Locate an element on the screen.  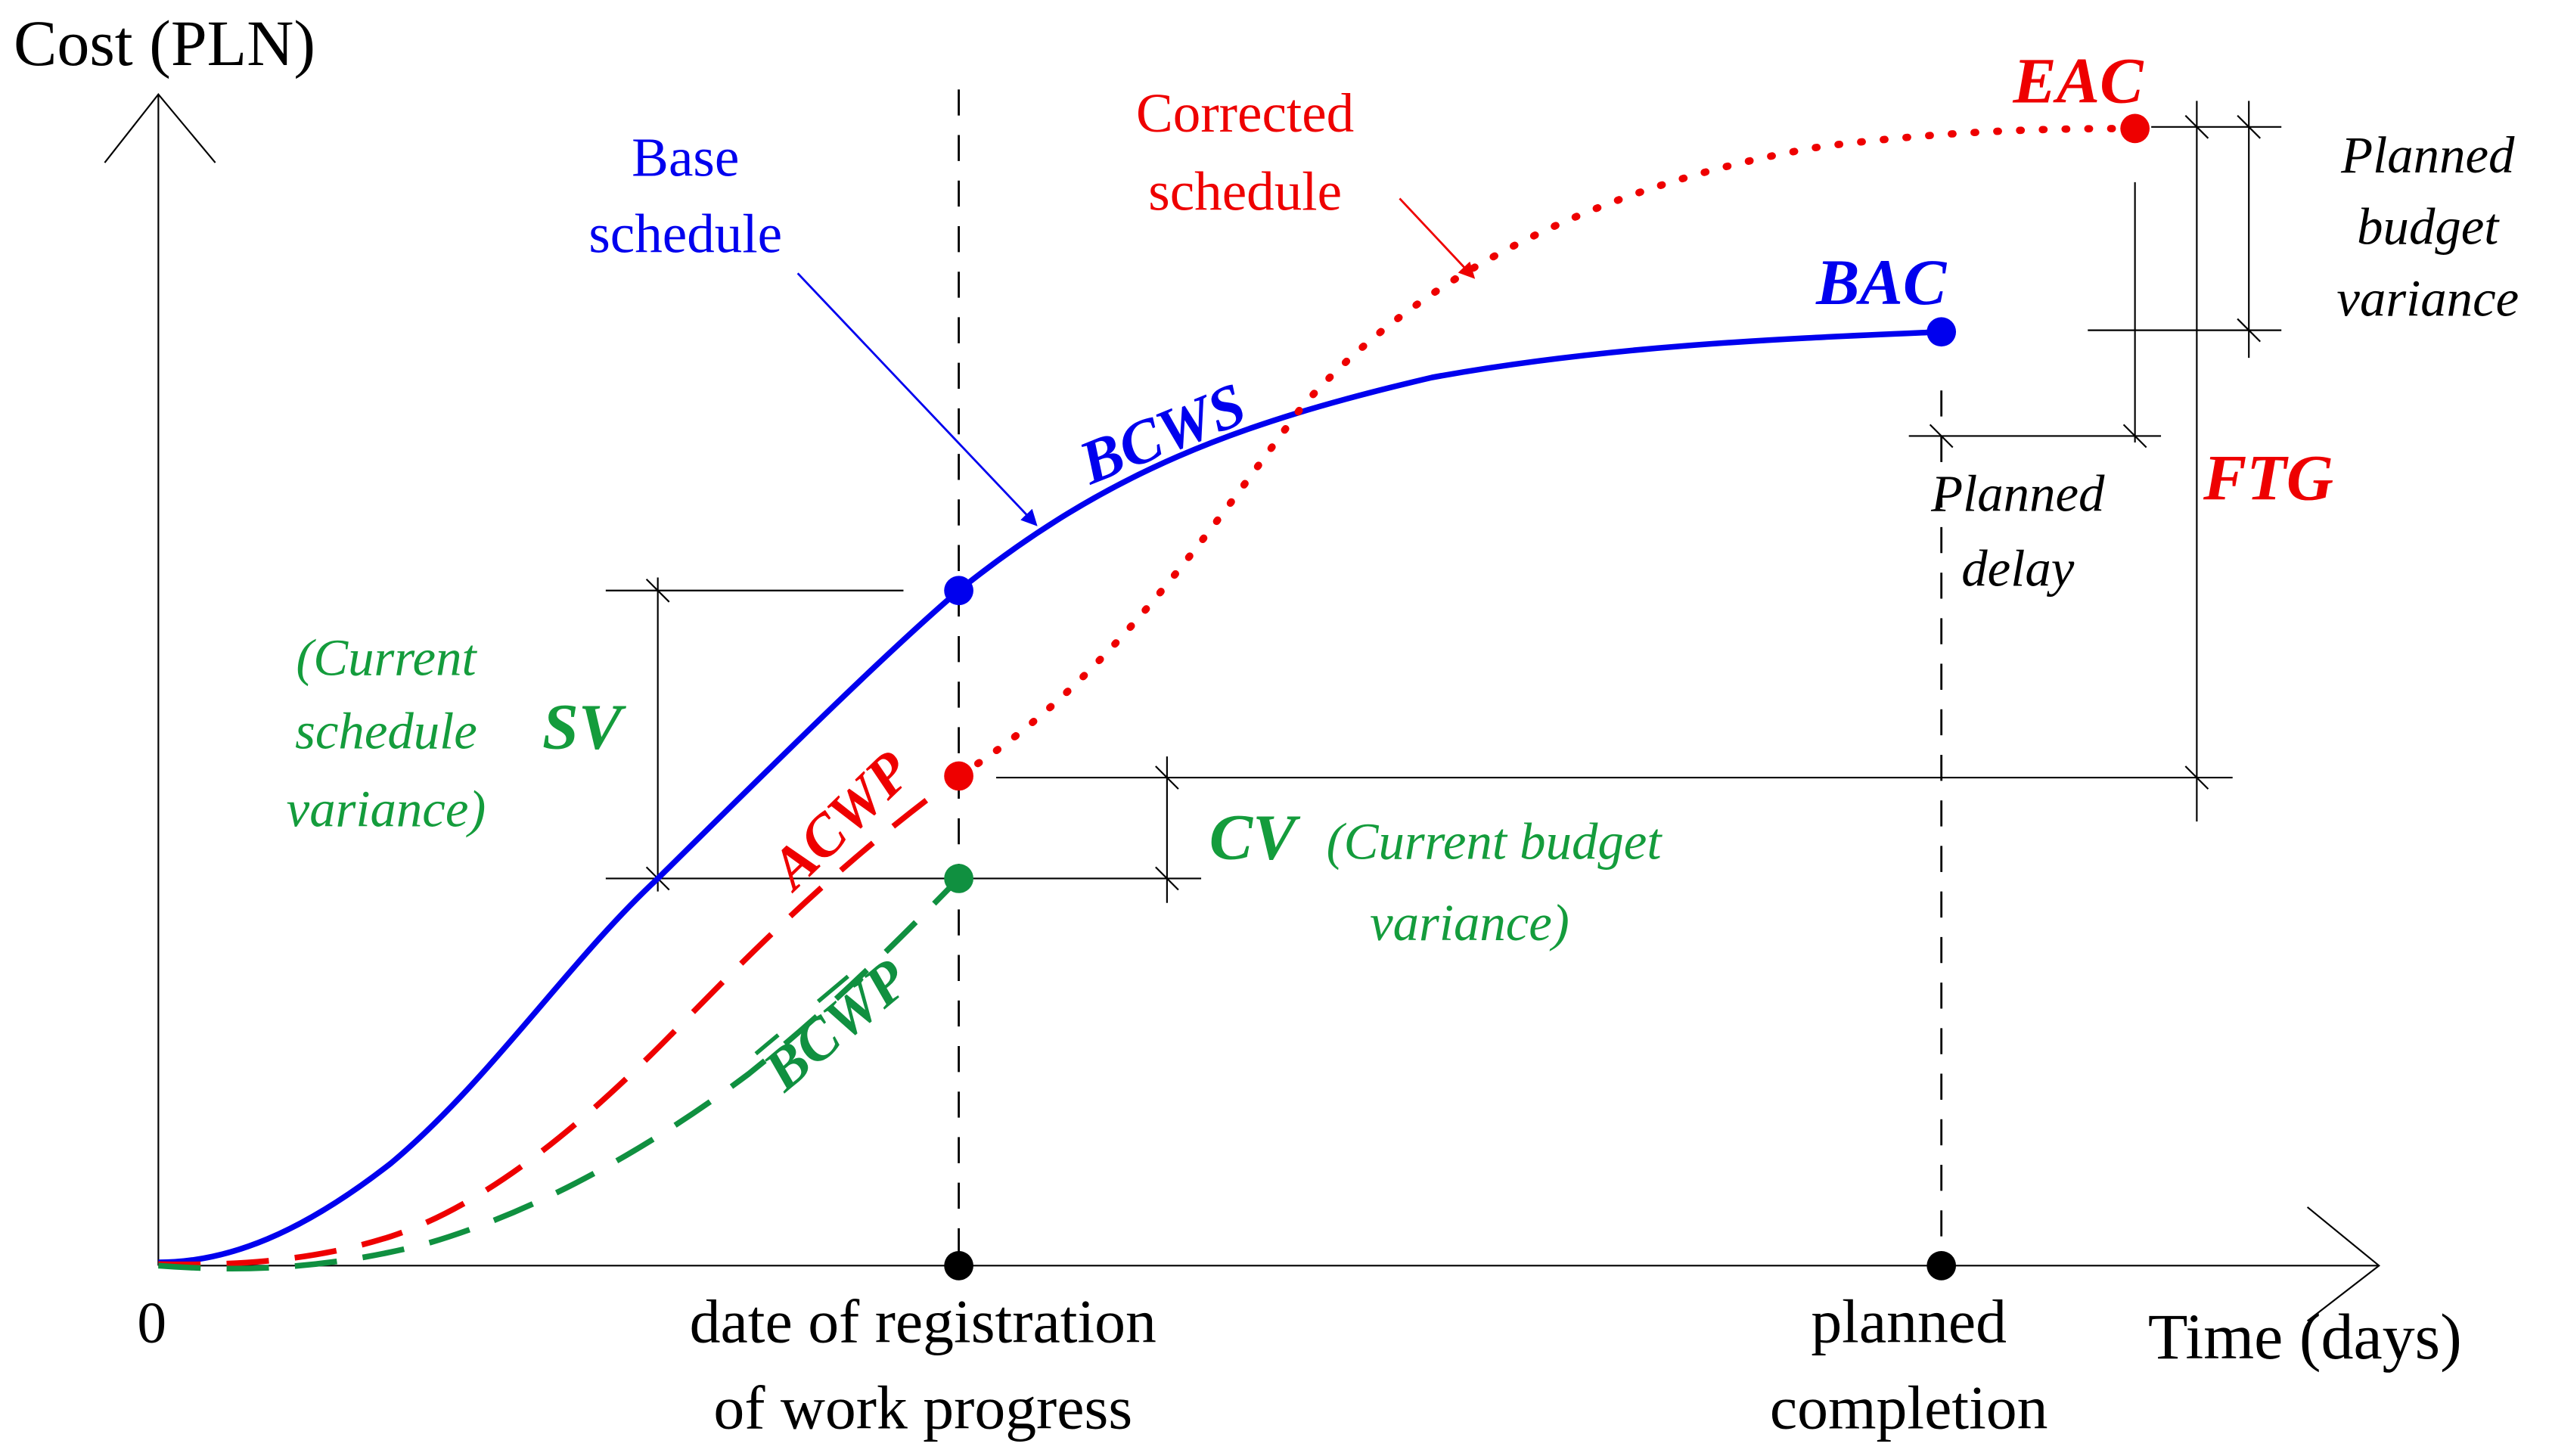
base-schedule-label-line1: Base is located at coordinates (685, 157).